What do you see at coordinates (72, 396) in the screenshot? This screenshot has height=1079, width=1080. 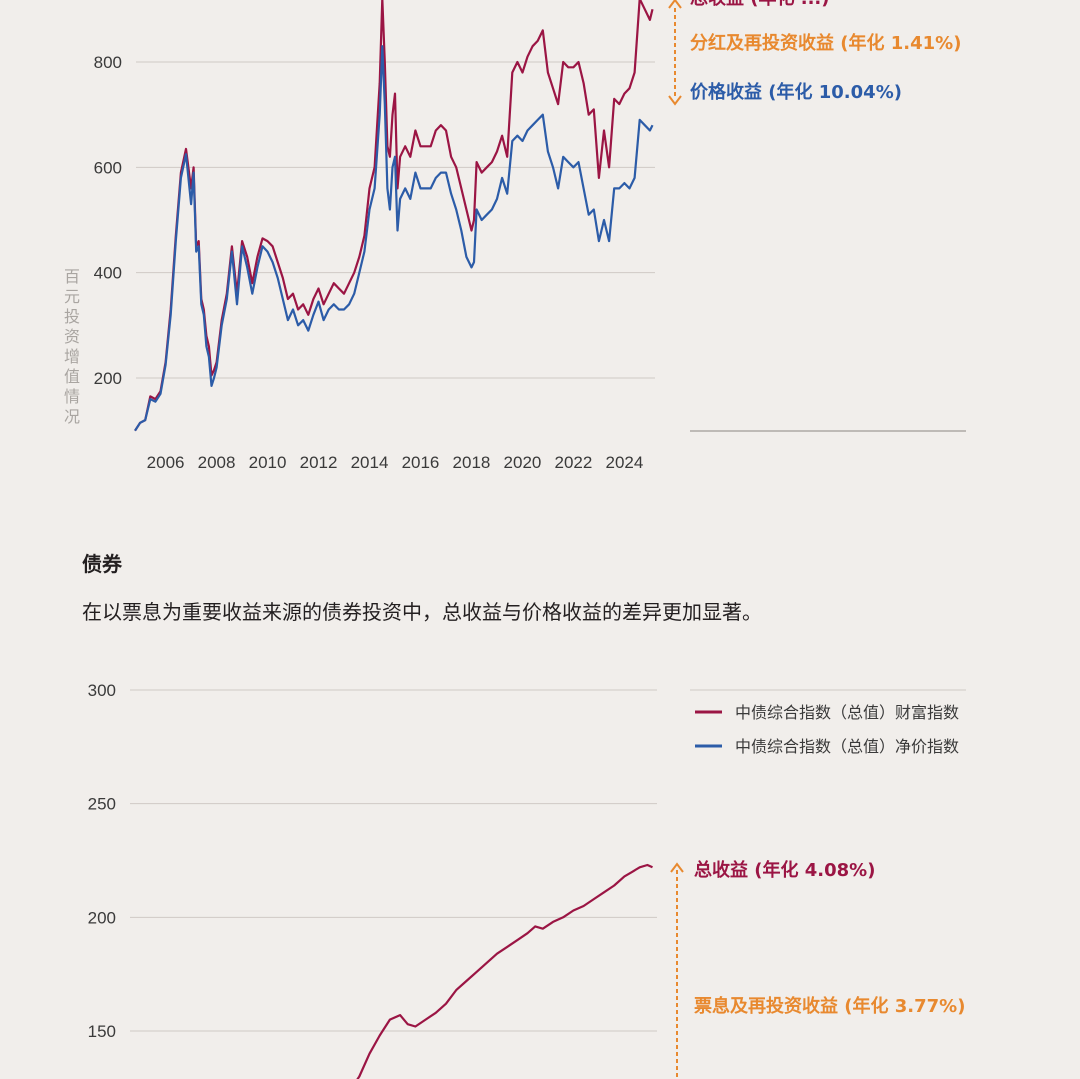 I see `y-axis-label-char: 情` at bounding box center [72, 396].